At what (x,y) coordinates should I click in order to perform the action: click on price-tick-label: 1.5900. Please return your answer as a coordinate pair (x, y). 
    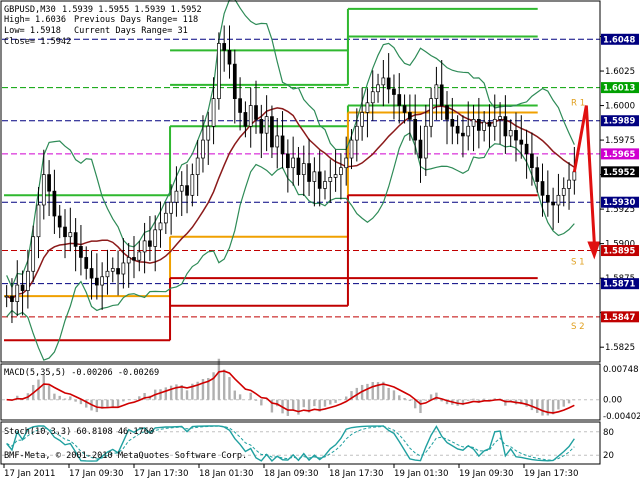
    Looking at the image, I should click on (620, 245).